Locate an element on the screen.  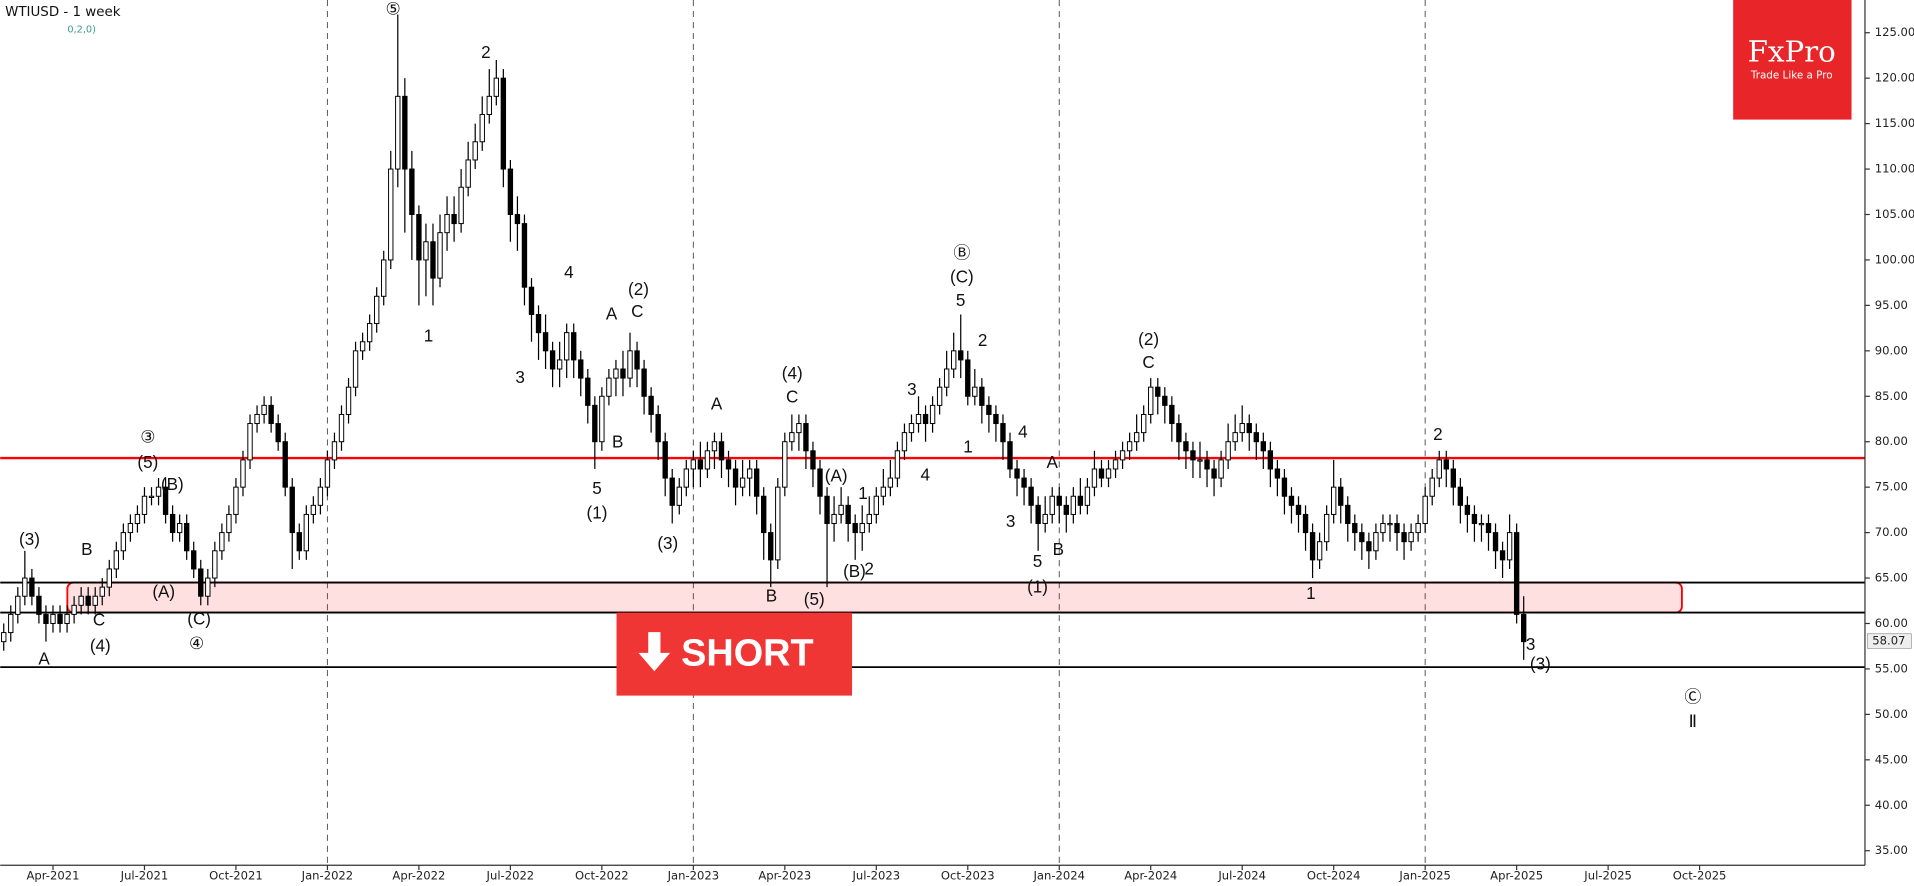
wave-label: (C) is located at coordinates (962, 277).